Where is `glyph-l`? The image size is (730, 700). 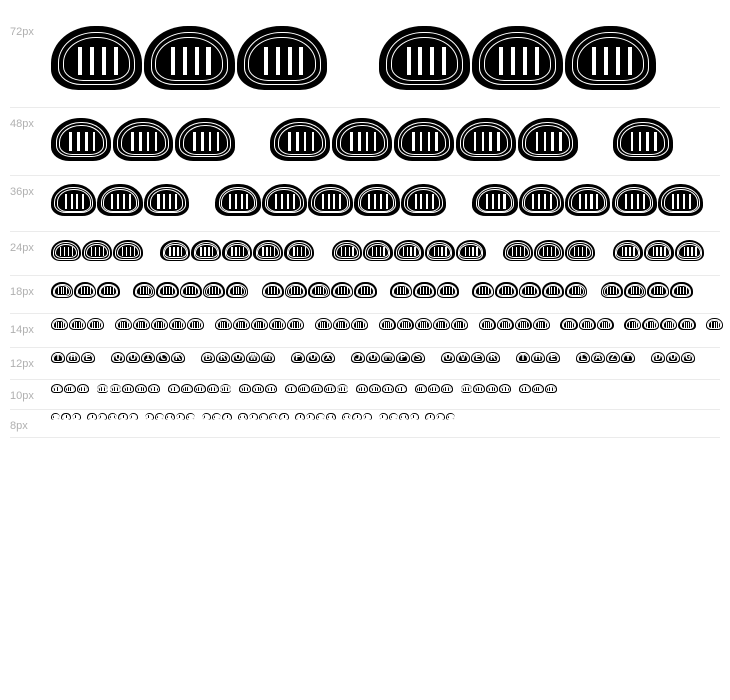
glyph-l is located at coordinates (466, 388).